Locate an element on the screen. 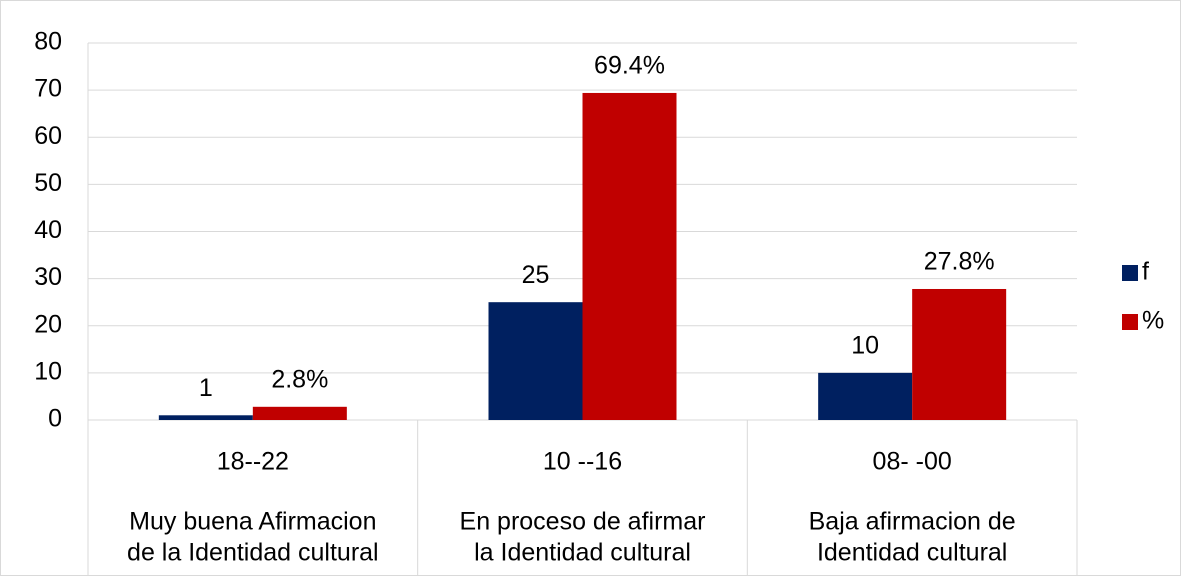 The image size is (1181, 576). y-tick-label: 20 is located at coordinates (48, 324).